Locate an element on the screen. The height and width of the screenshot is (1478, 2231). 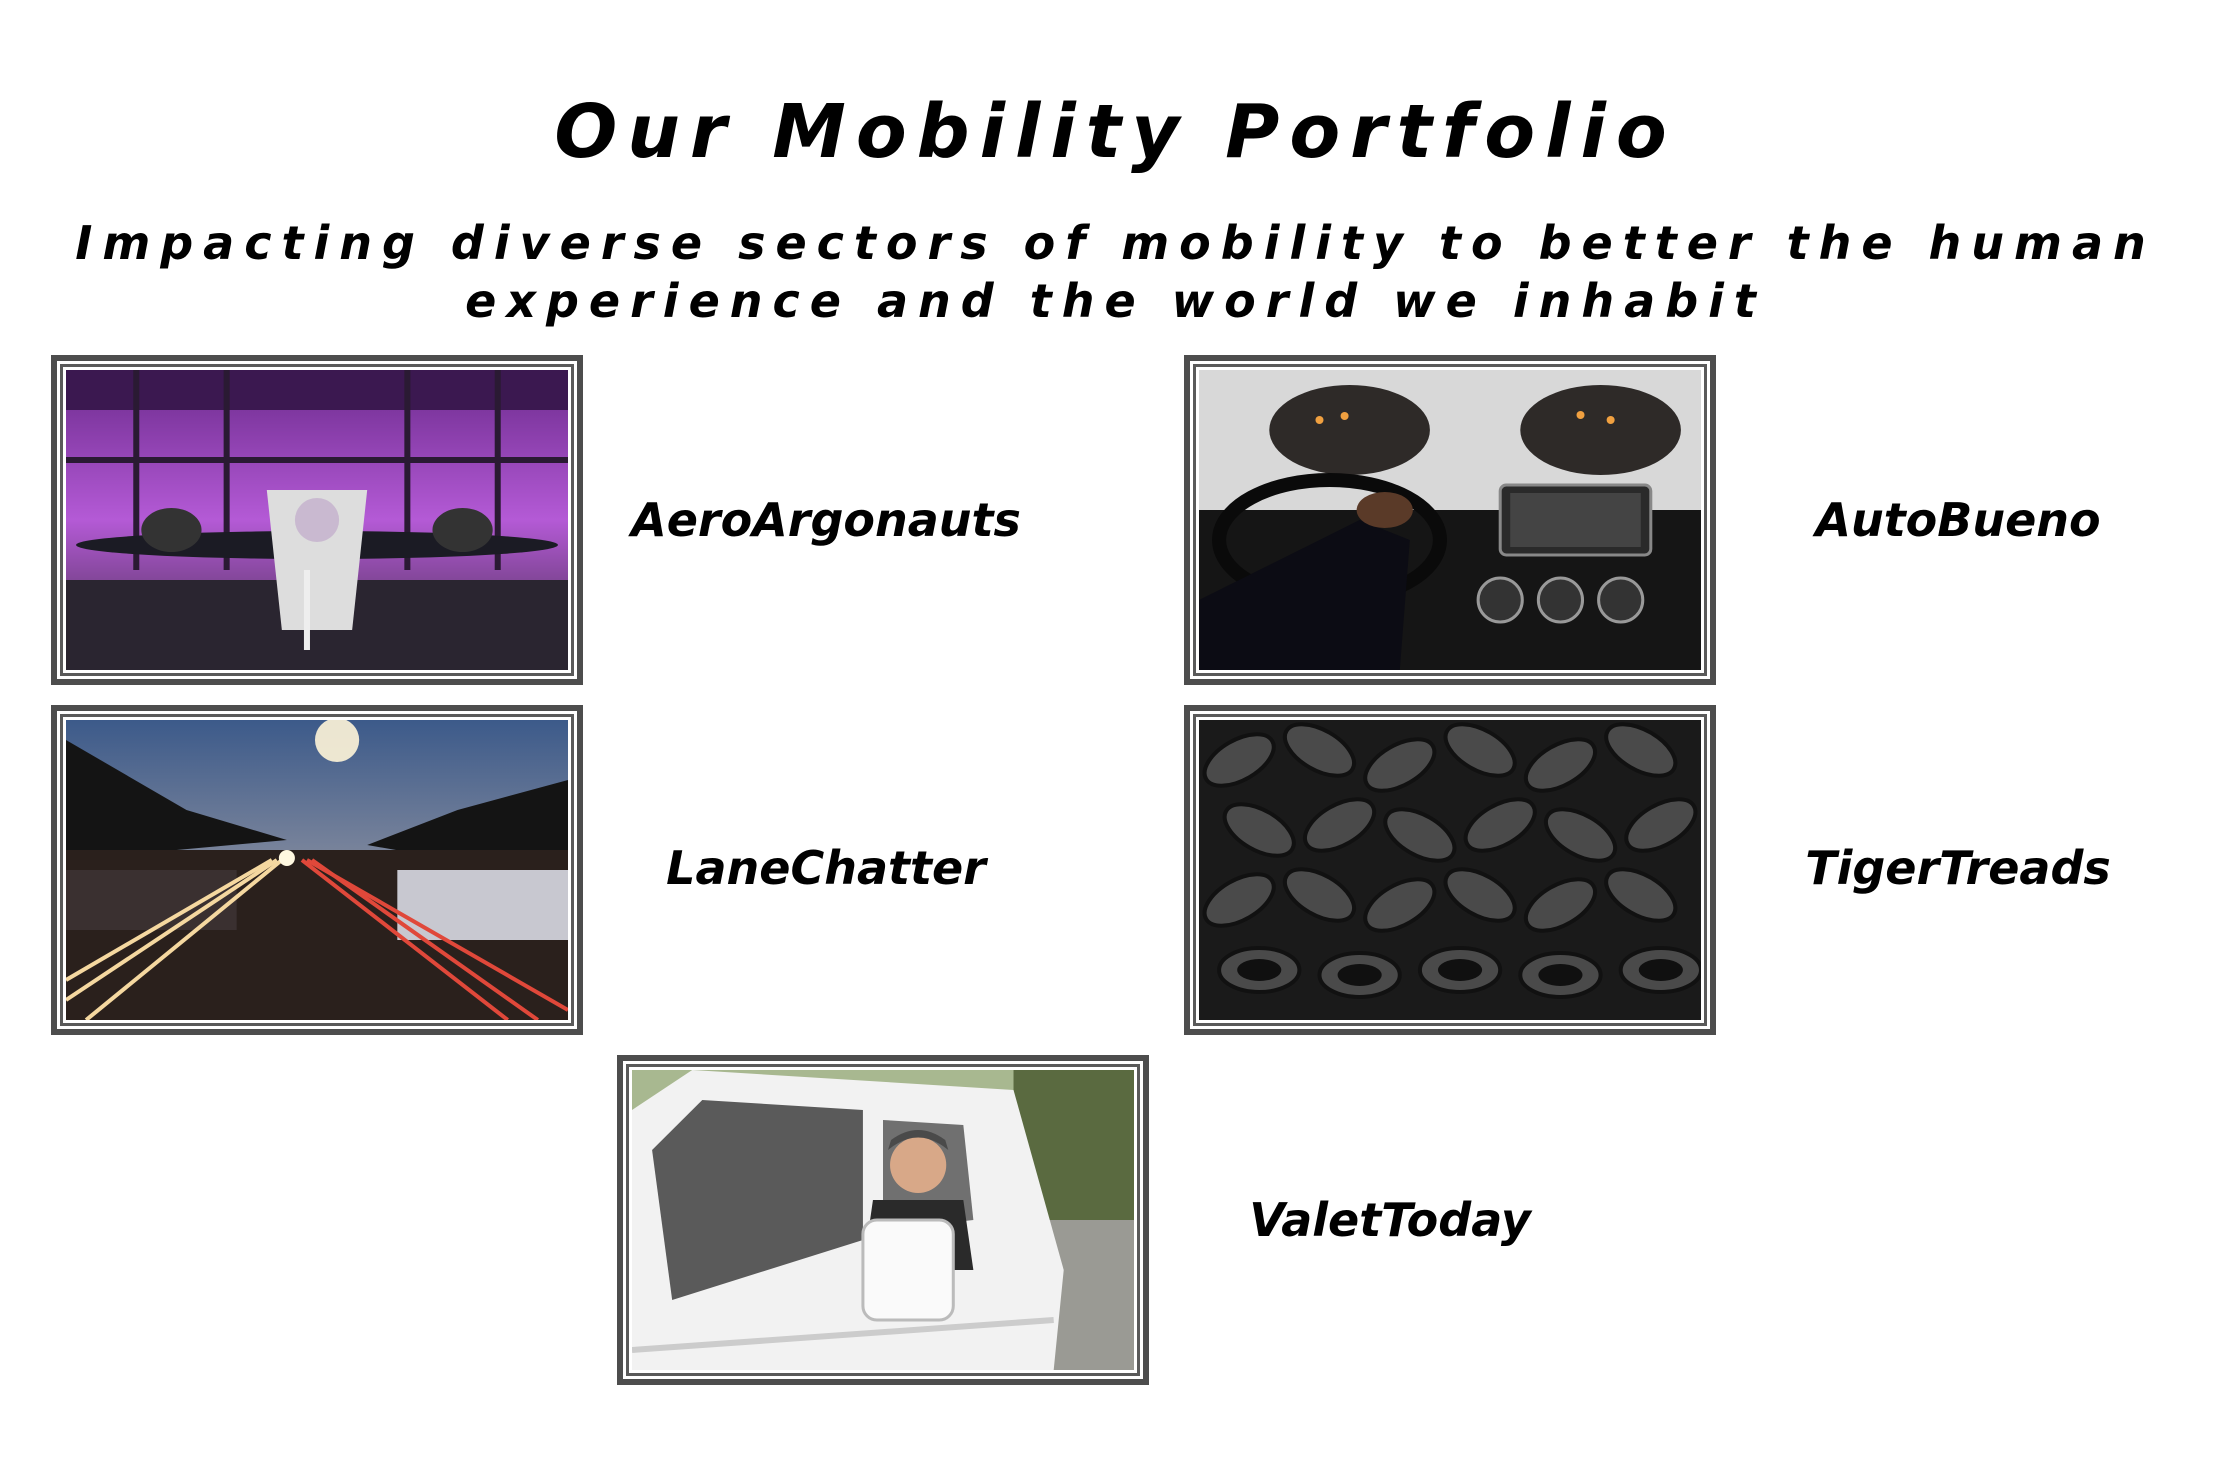
car-dashboard-photo is located at coordinates (1450, 520).